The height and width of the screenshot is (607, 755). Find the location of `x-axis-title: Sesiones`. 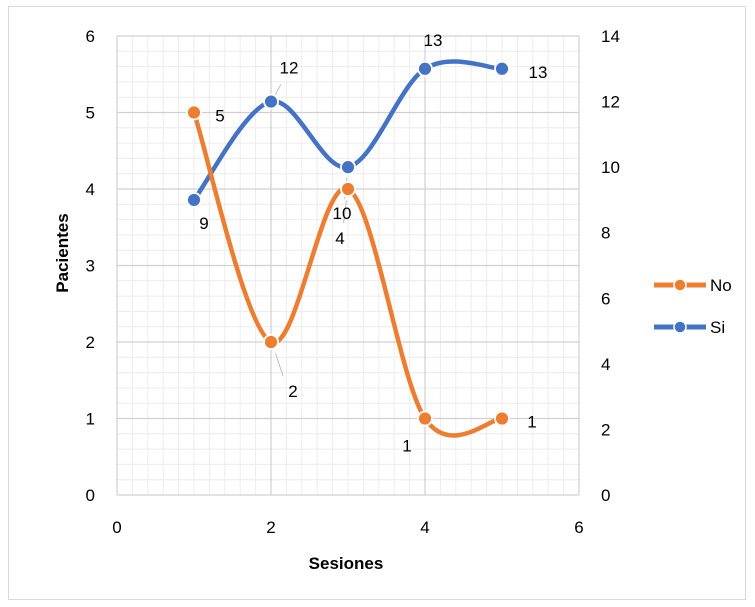

x-axis-title: Sesiones is located at coordinates (346, 563).